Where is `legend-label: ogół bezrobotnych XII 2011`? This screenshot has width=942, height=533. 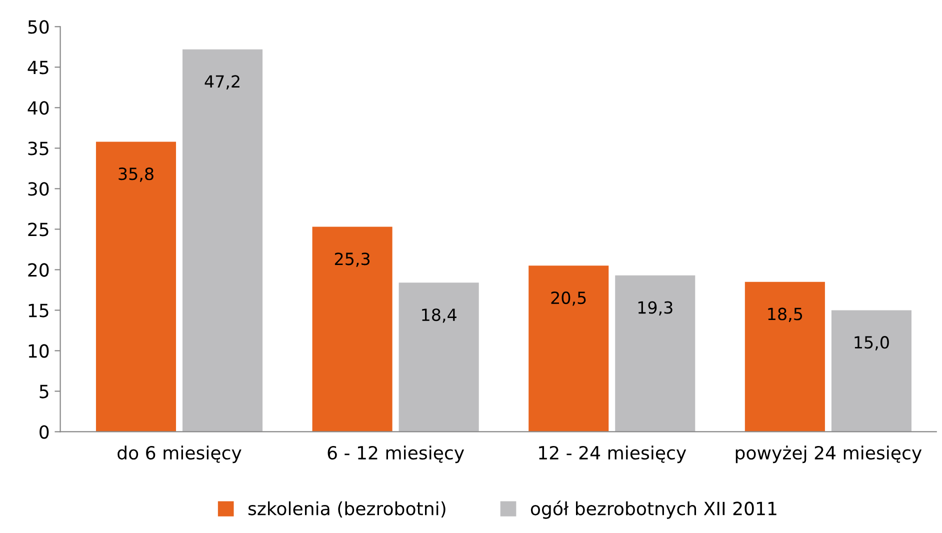 legend-label: ogół bezrobotnych XII 2011 is located at coordinates (653, 509).